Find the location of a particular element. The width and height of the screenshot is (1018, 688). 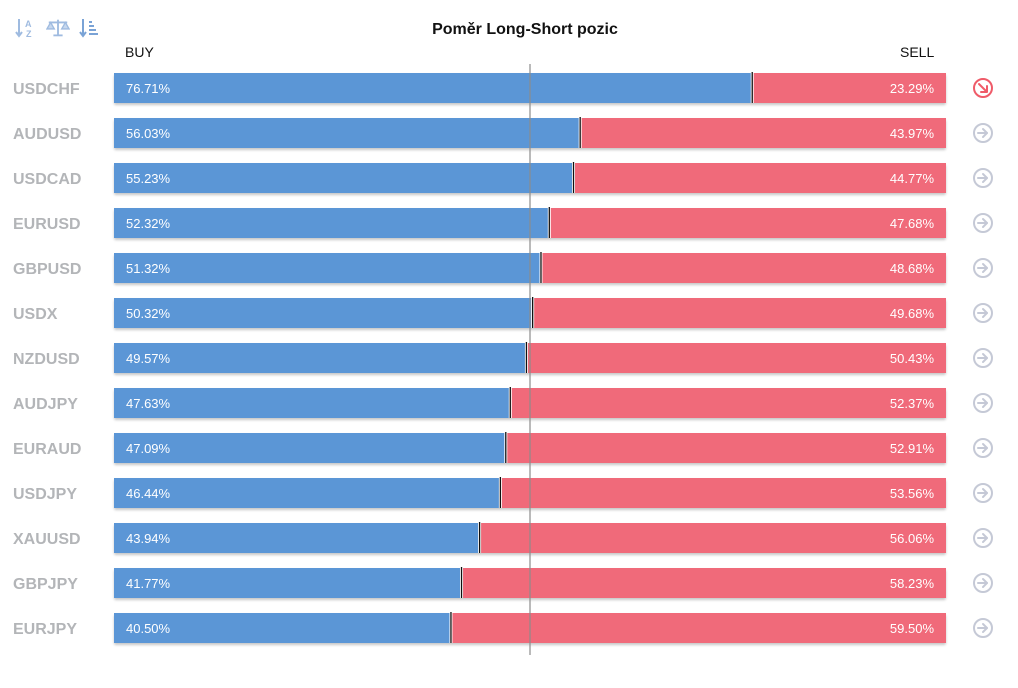

sort-balance-button is located at coordinates (58, 28).